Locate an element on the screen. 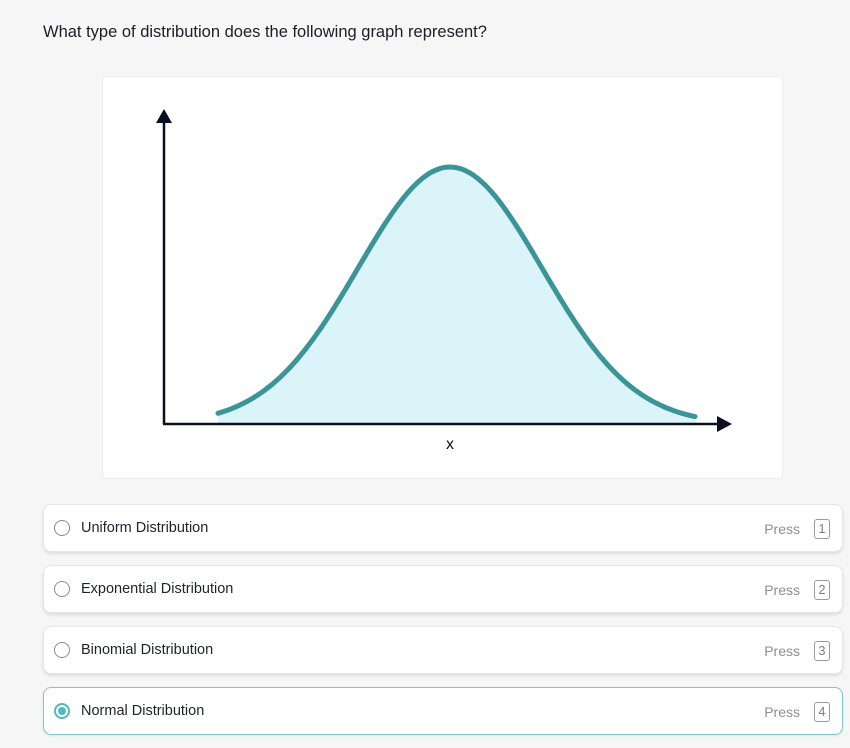 The height and width of the screenshot is (748, 850). option-label: Exponential Distribution is located at coordinates (157, 589).